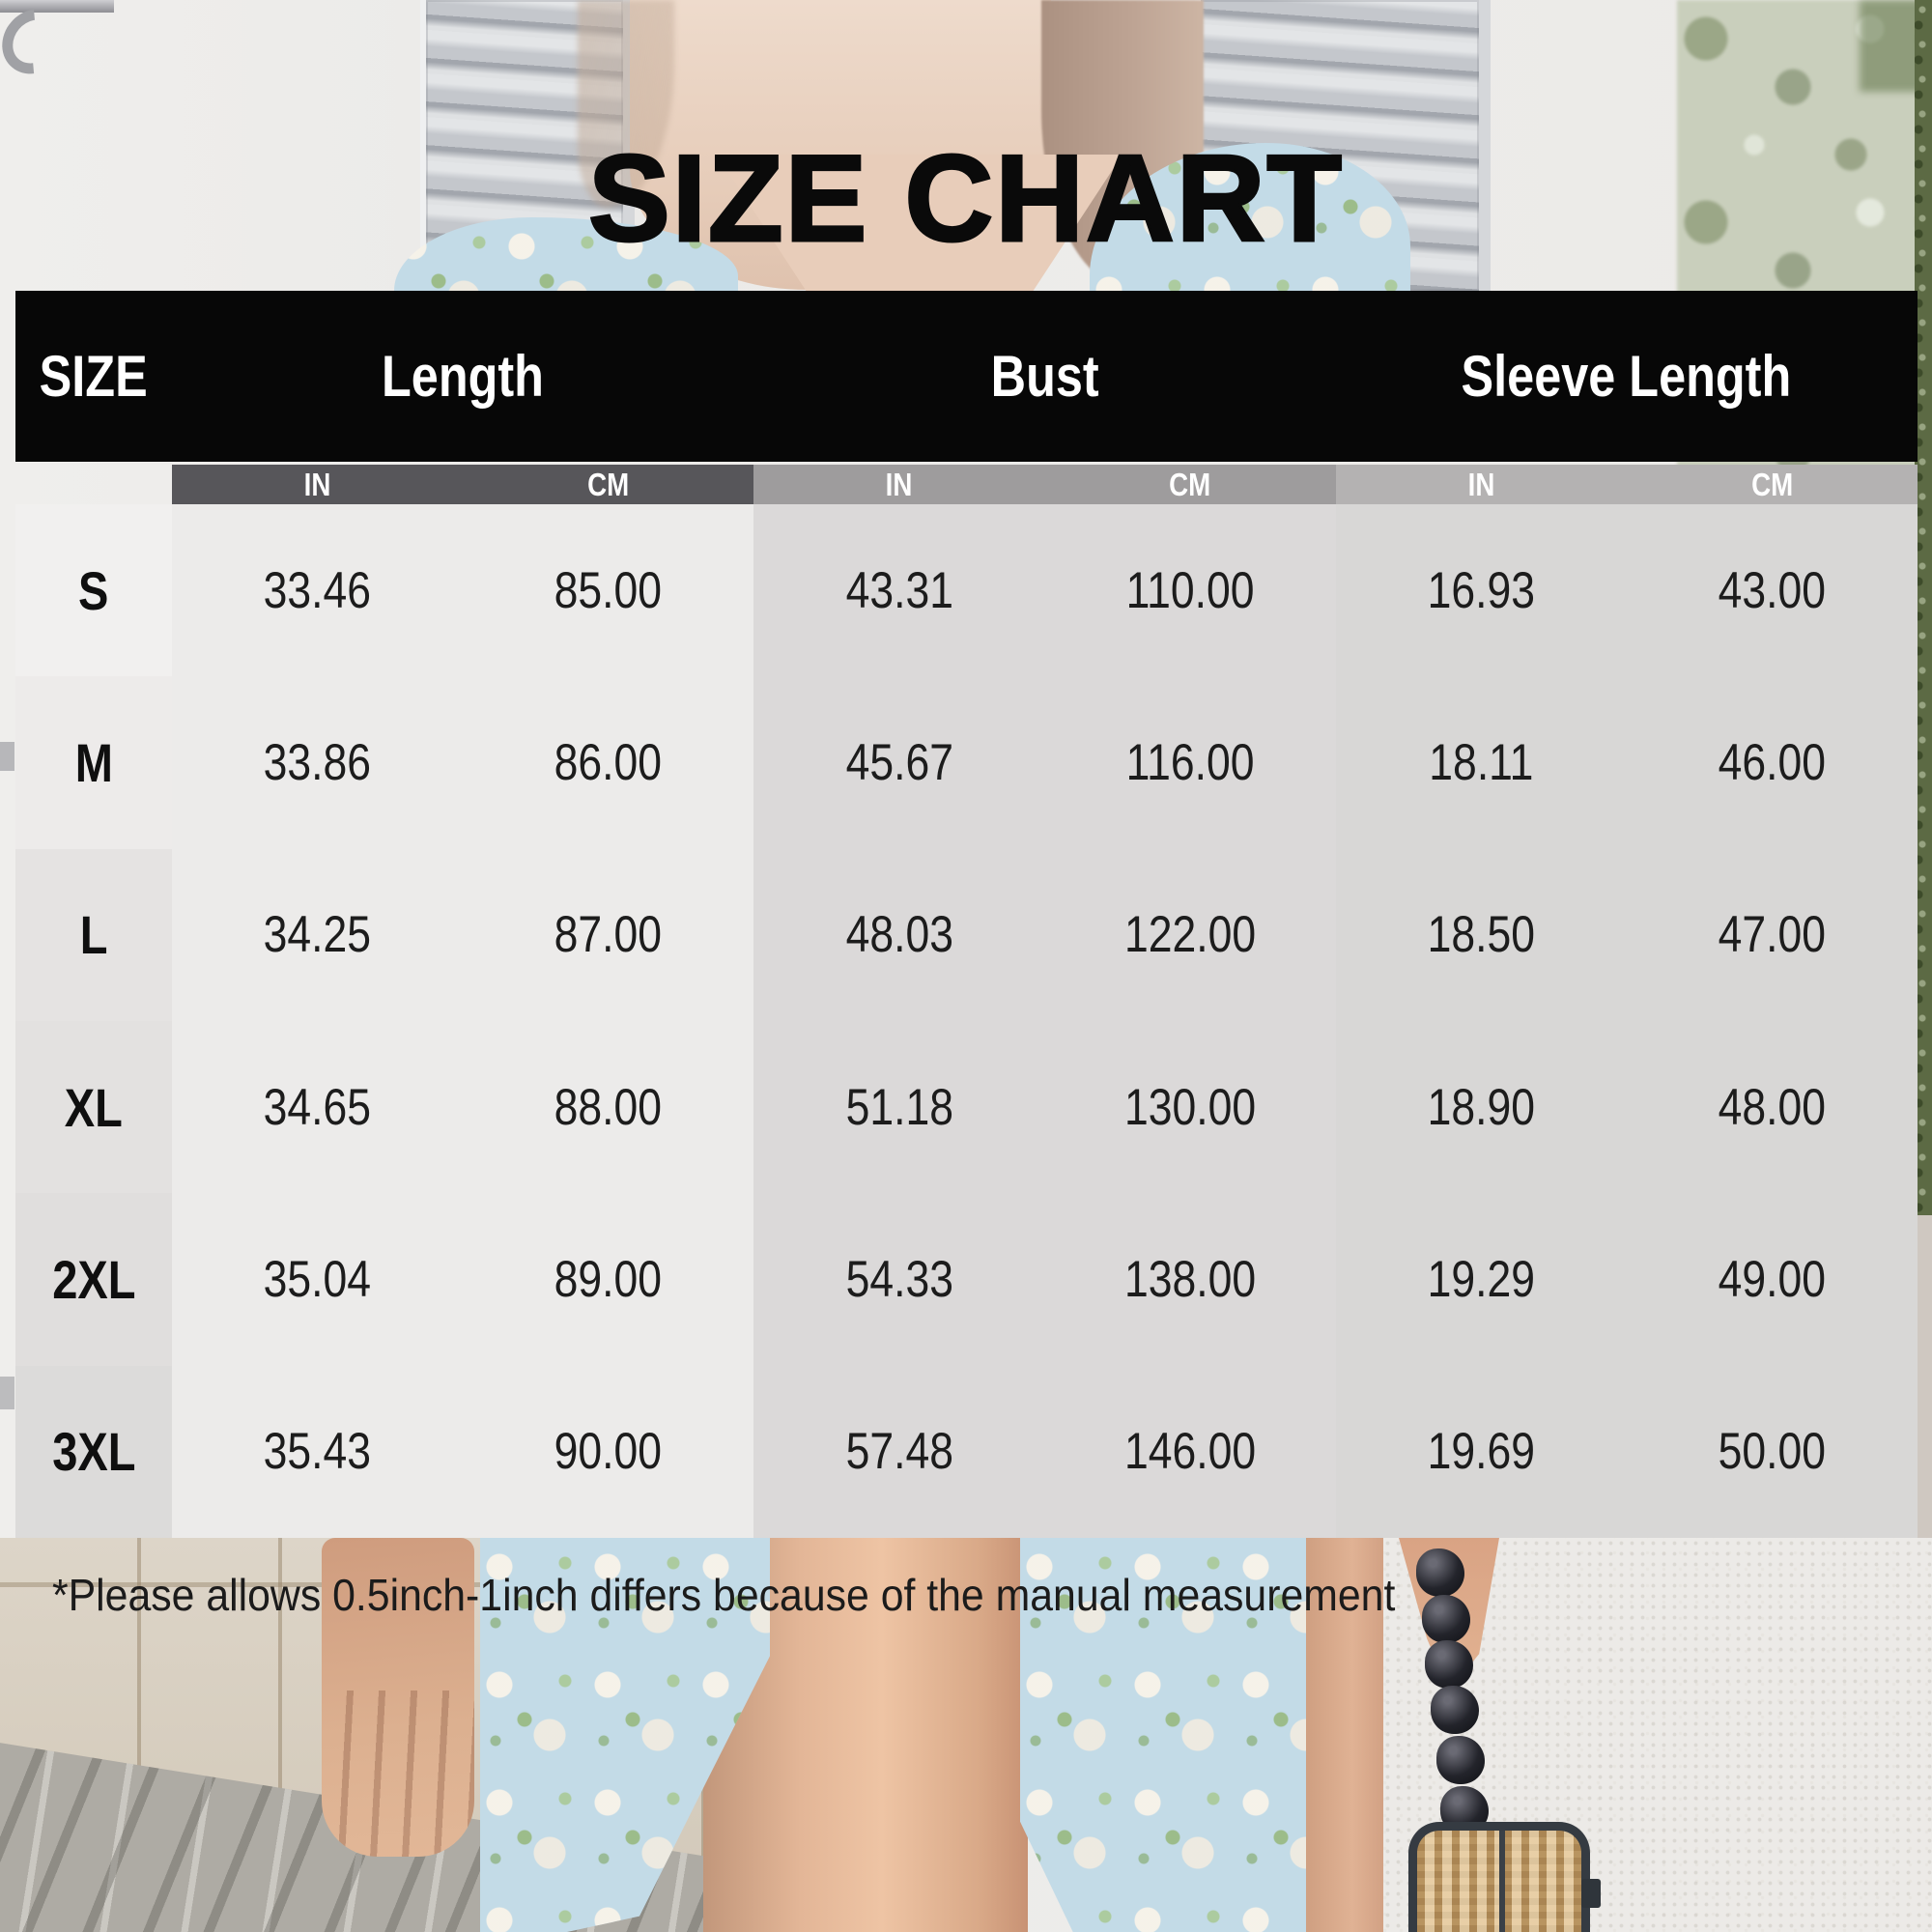 The width and height of the screenshot is (1932, 1932). Describe the element at coordinates (1481, 934) in the screenshot. I see `sleeve-in-value: 18.50` at that location.